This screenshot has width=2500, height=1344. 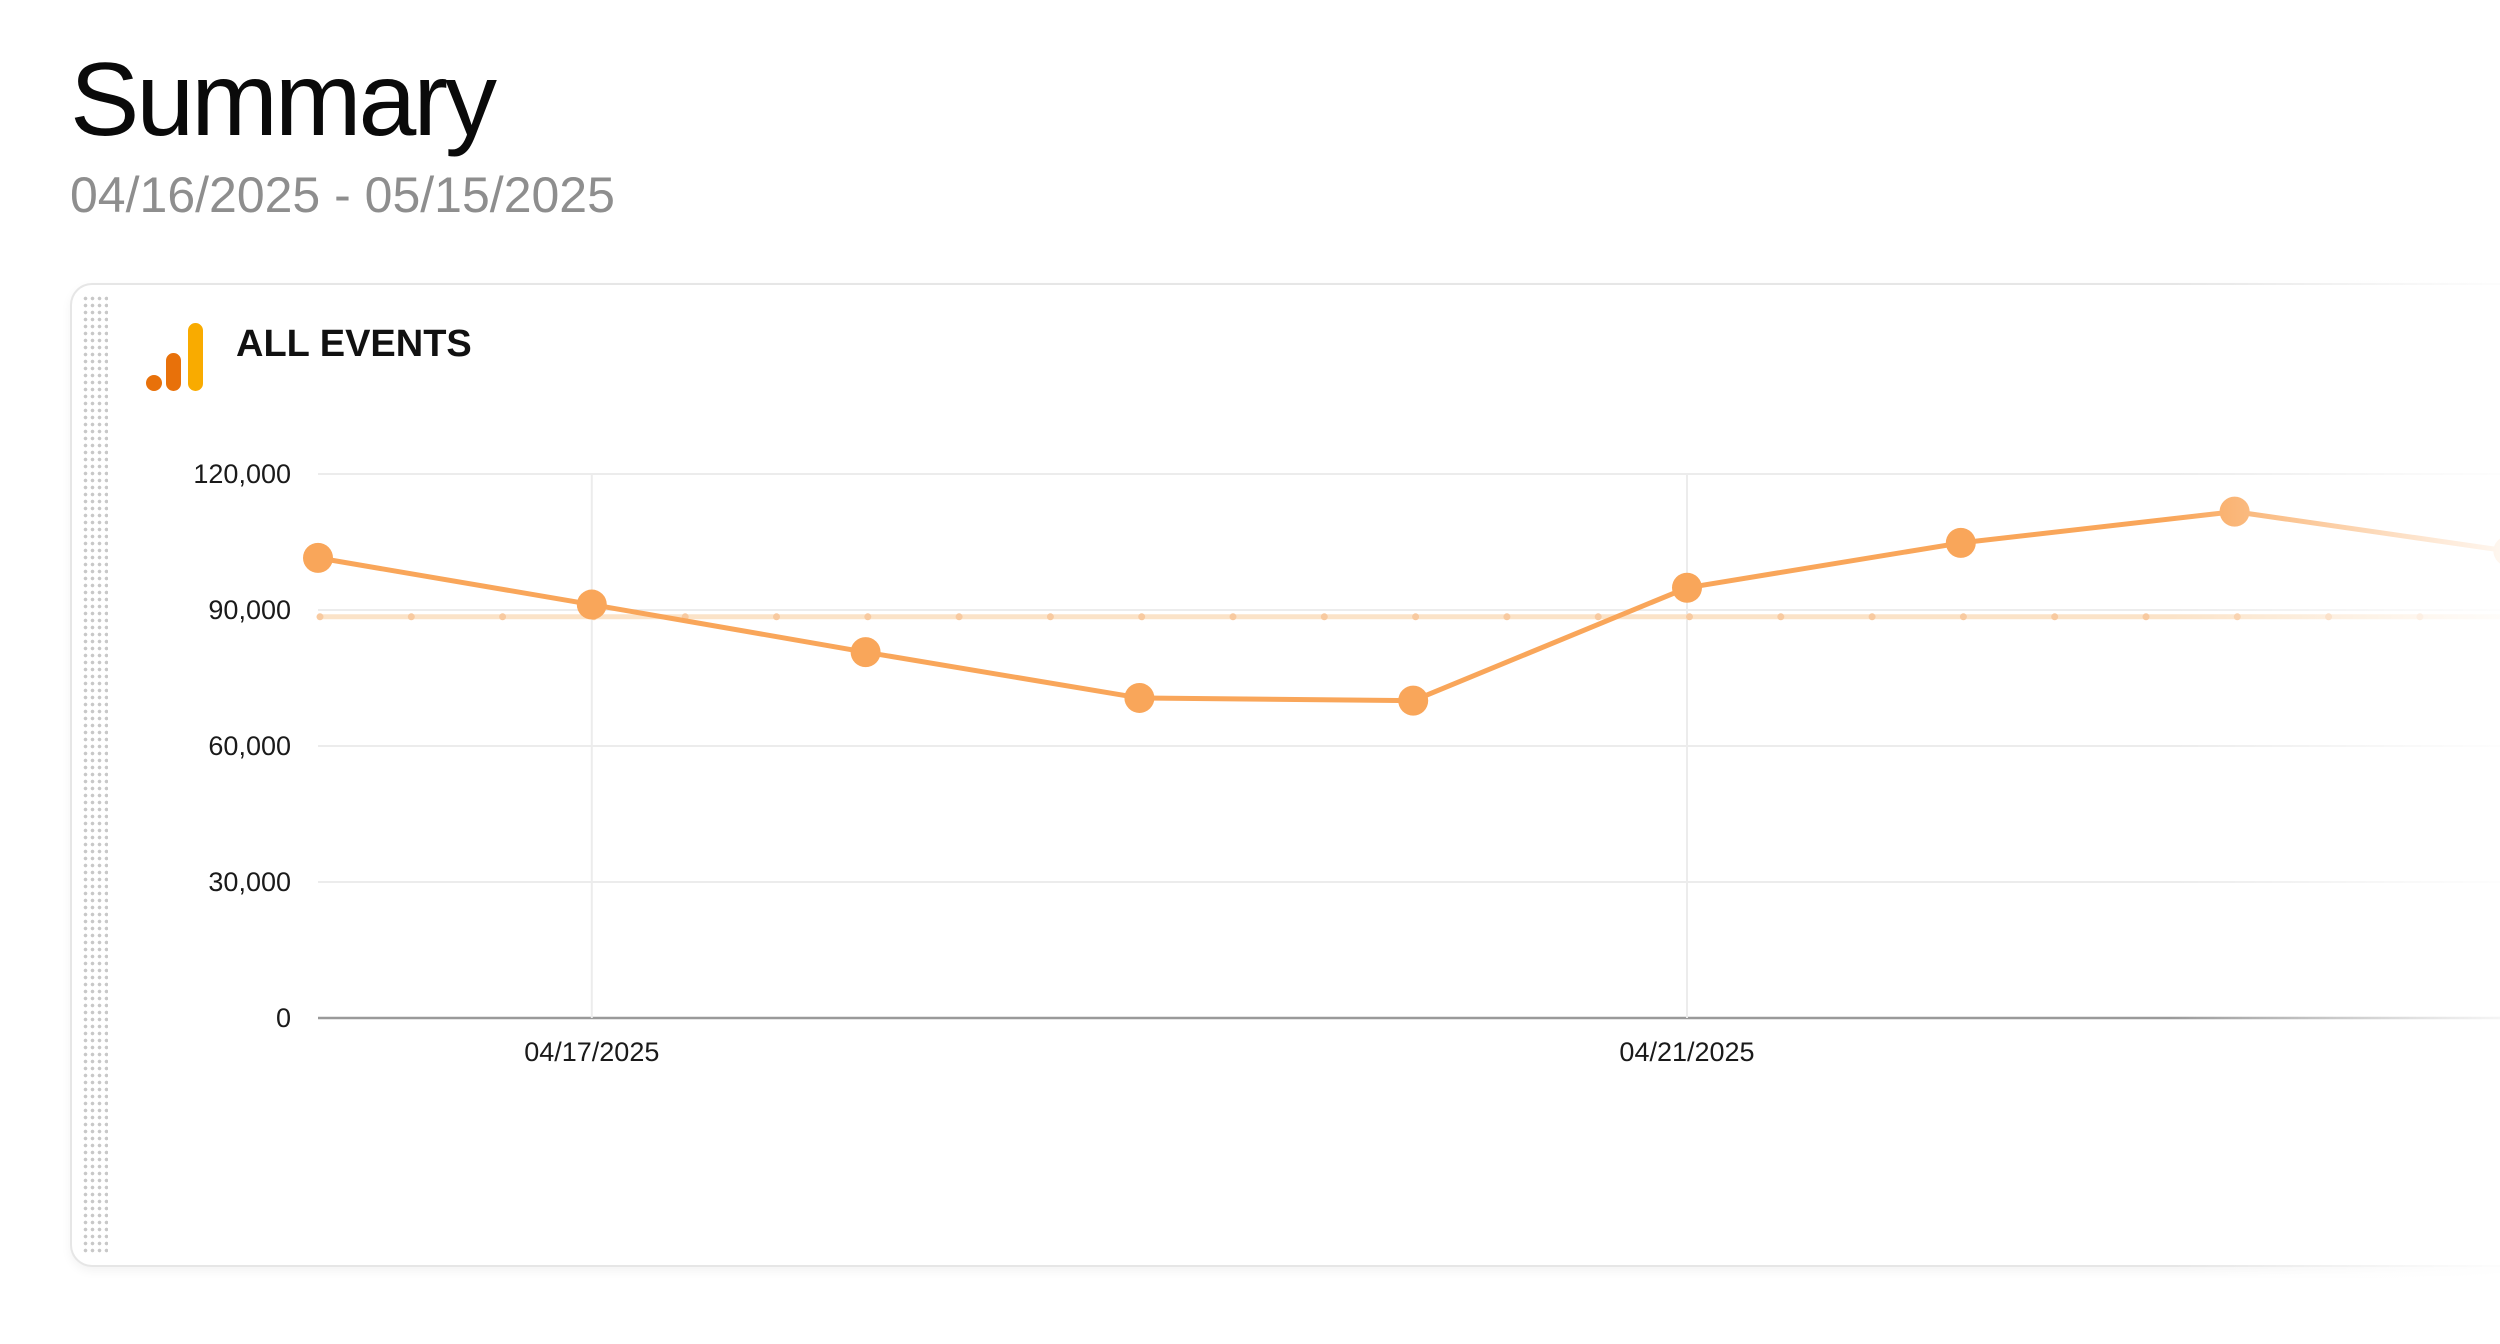 What do you see at coordinates (283, 100) in the screenshot?
I see `page-title: Summary` at bounding box center [283, 100].